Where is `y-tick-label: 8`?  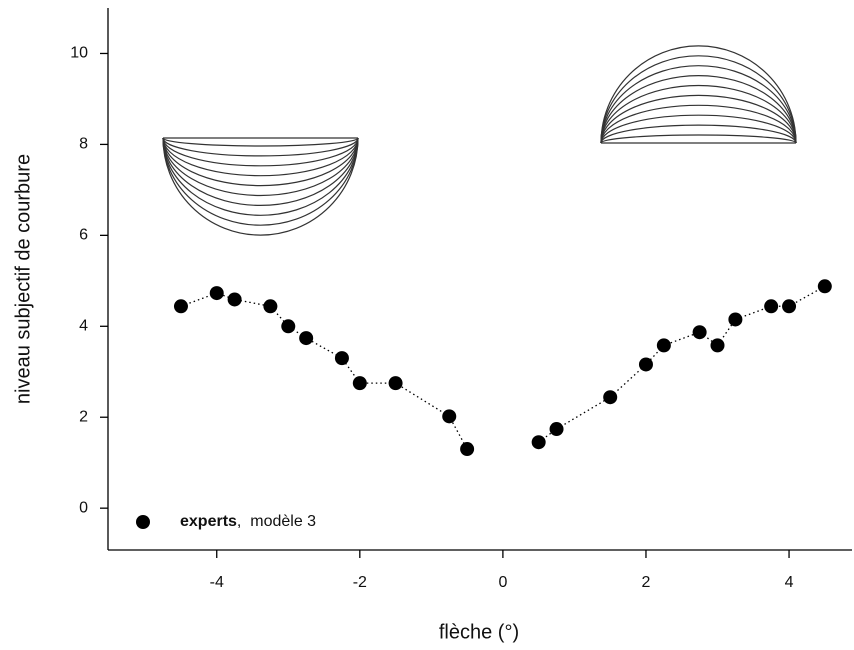
y-tick-label: 8 is located at coordinates (83, 144).